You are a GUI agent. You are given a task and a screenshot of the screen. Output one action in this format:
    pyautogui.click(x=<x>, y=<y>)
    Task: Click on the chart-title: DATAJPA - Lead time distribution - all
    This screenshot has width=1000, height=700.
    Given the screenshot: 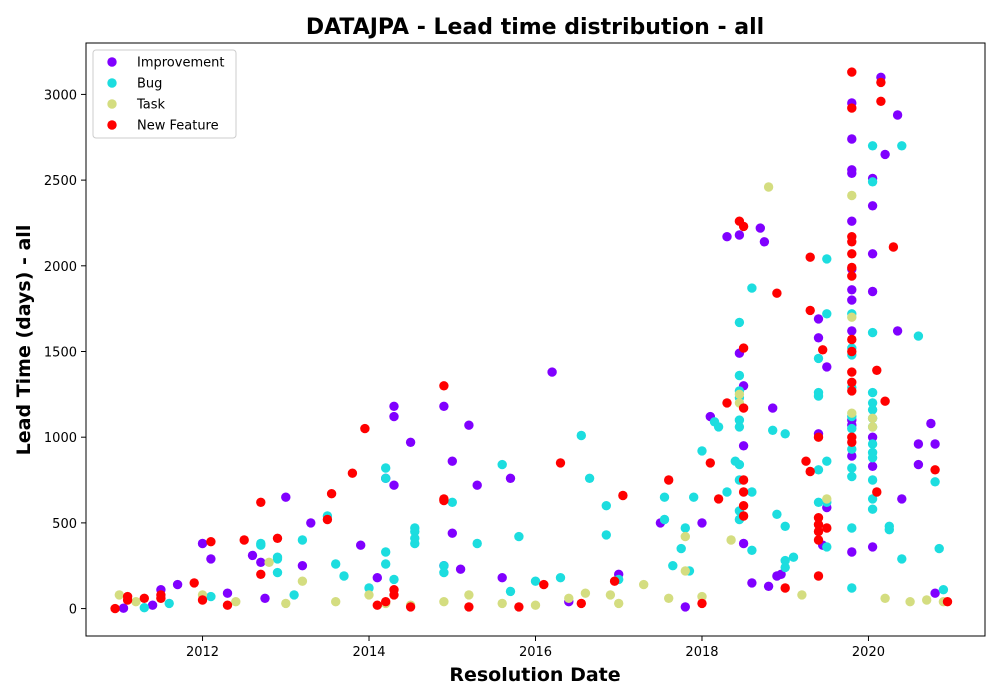 What is the action you would take?
    pyautogui.click(x=535, y=27)
    